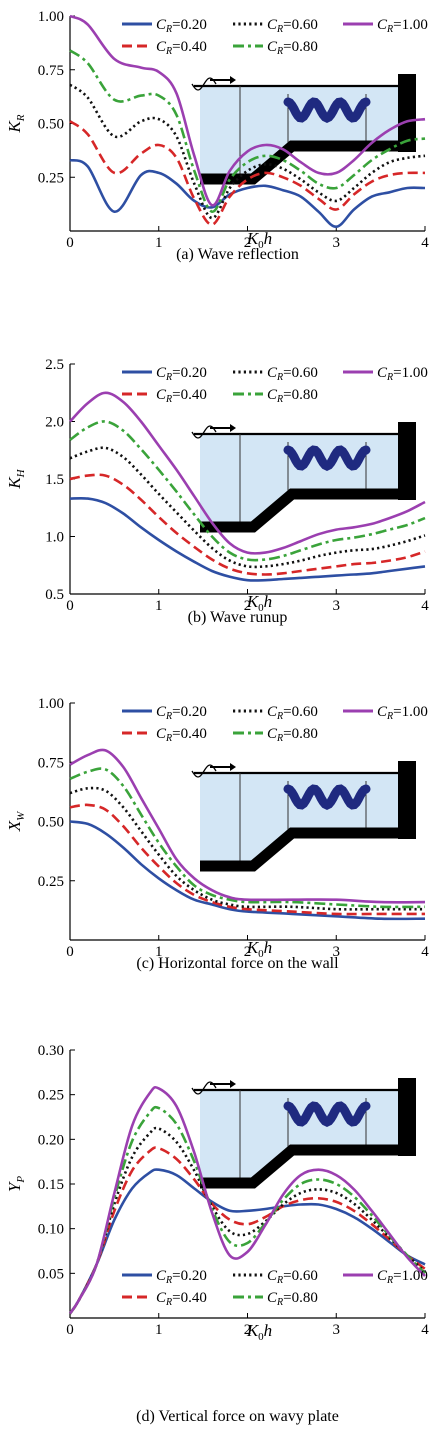 Image resolution: width=446 pixels, height=1429 pixels. Describe the element at coordinates (51, 1140) in the screenshot. I see `y-tick-label: 0.20` at that location.